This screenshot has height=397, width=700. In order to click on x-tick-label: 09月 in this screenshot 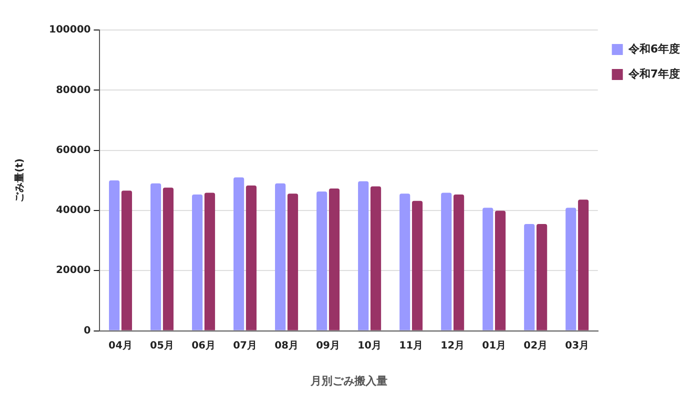, I will do `click(328, 346)`.